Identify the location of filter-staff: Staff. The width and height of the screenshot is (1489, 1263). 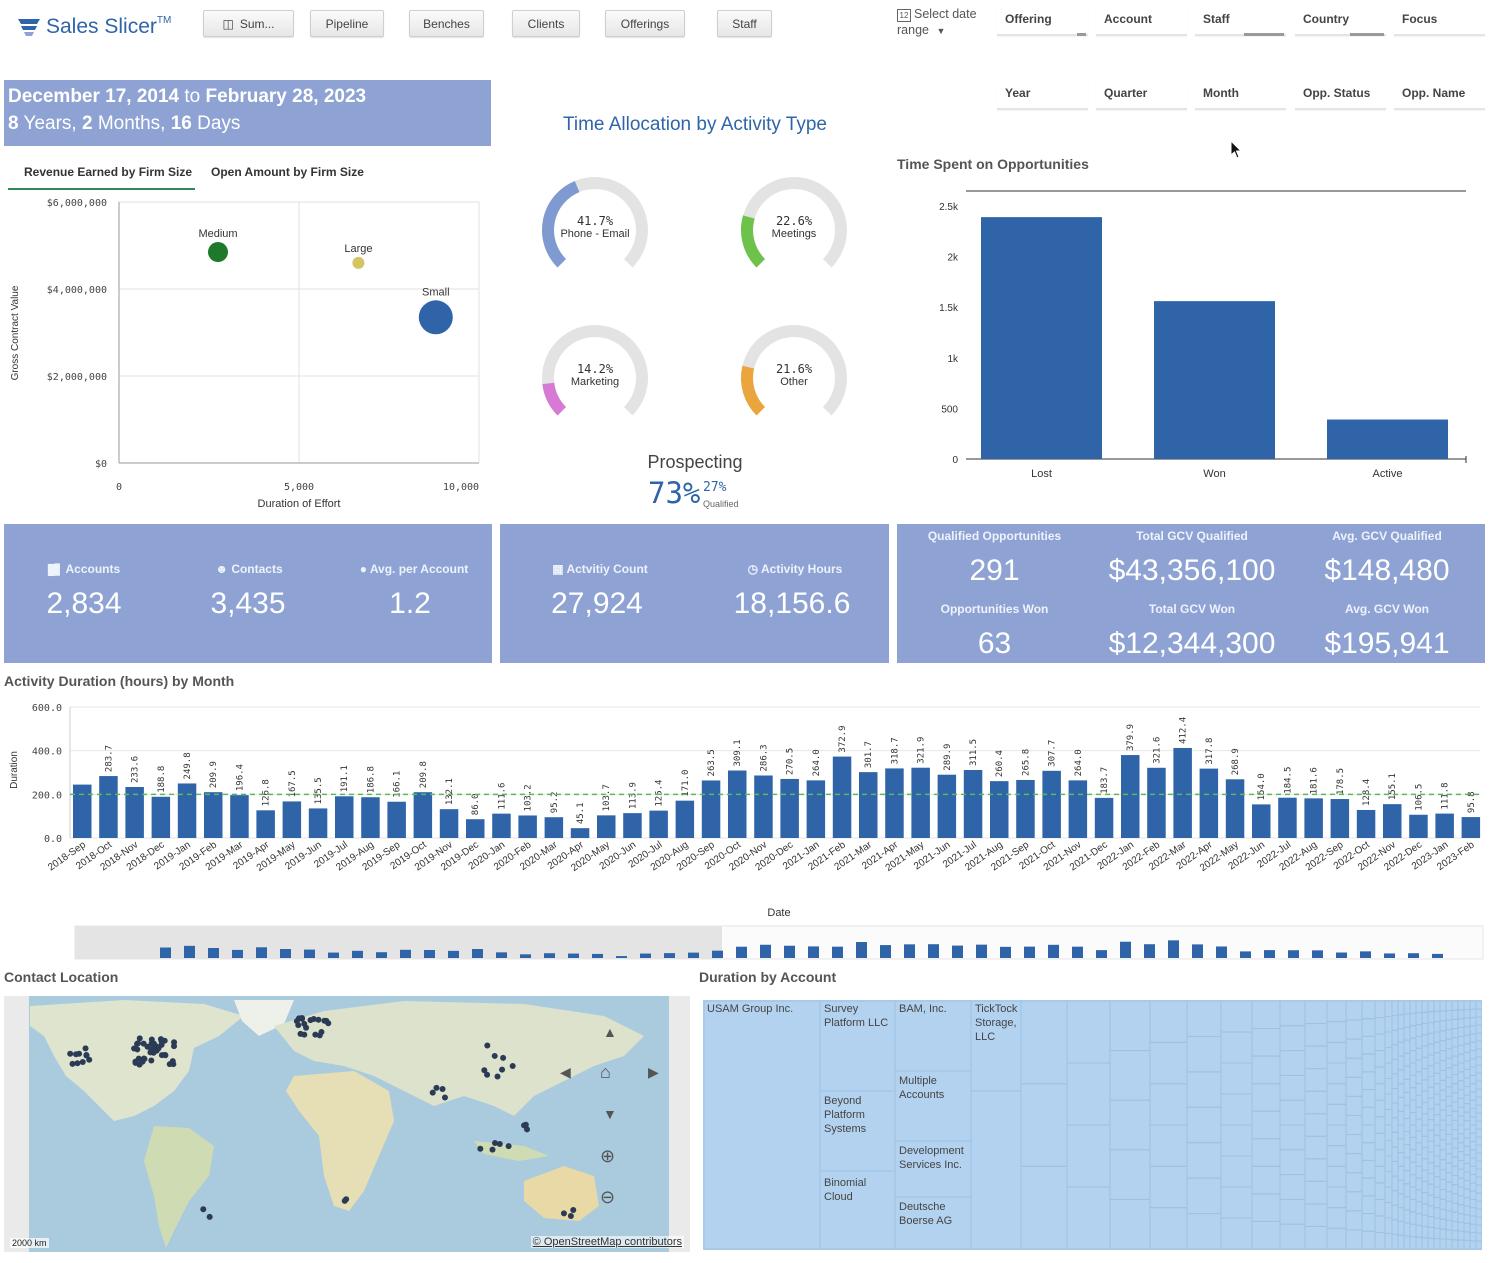
(1240, 21).